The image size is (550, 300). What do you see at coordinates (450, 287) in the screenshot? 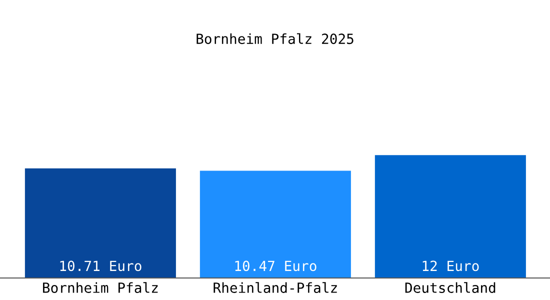
I see `x-tick-label: Deutschland` at bounding box center [450, 287].